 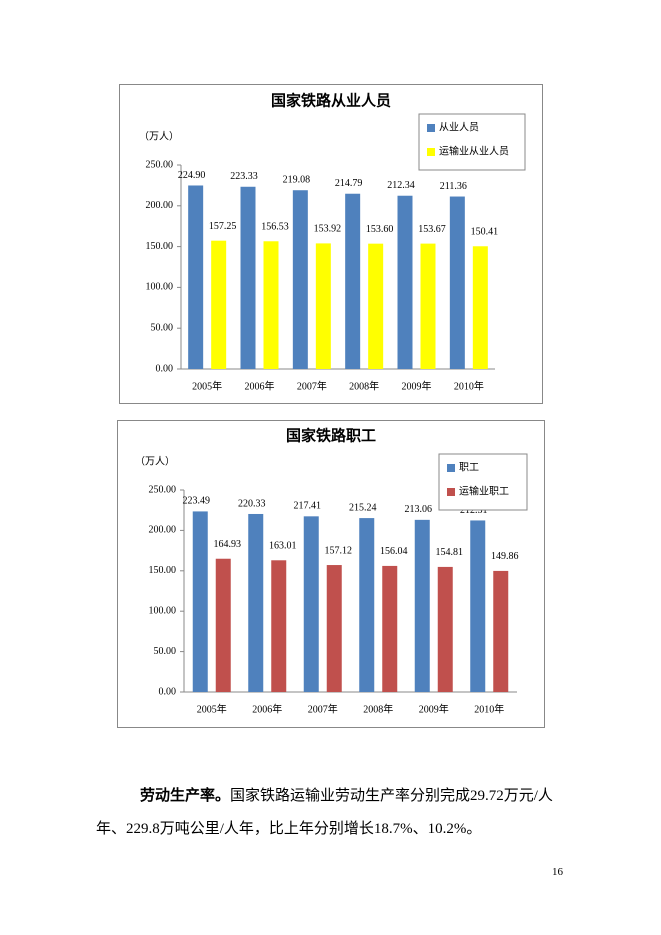 What do you see at coordinates (275, 227) in the screenshot?
I see `data-label: 156.53` at bounding box center [275, 227].